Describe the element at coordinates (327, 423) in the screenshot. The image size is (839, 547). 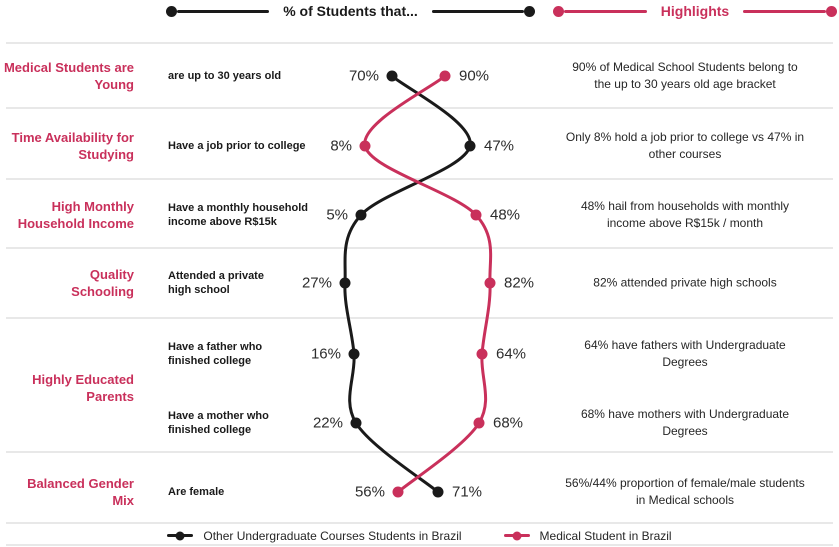
I see `percent-label: 22%` at that location.